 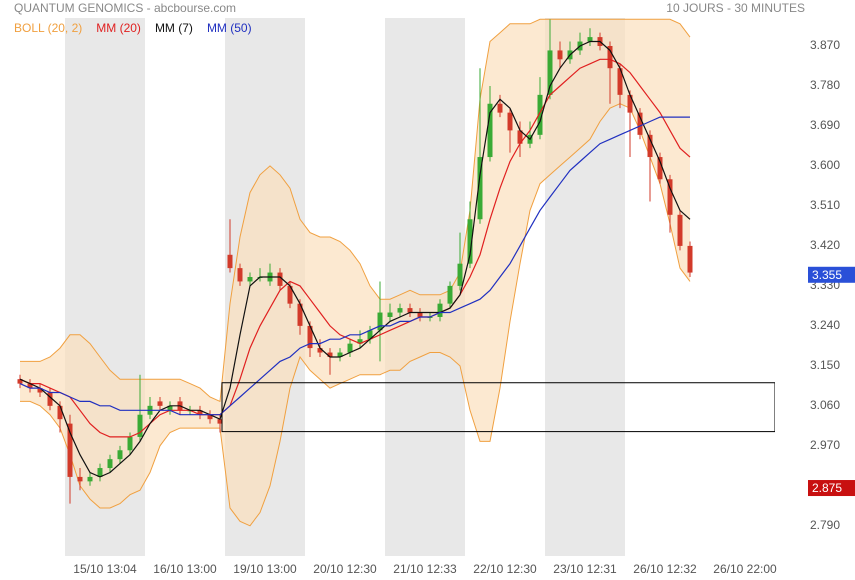 I want to click on legend-entry: MM (20), so click(x=118, y=28).